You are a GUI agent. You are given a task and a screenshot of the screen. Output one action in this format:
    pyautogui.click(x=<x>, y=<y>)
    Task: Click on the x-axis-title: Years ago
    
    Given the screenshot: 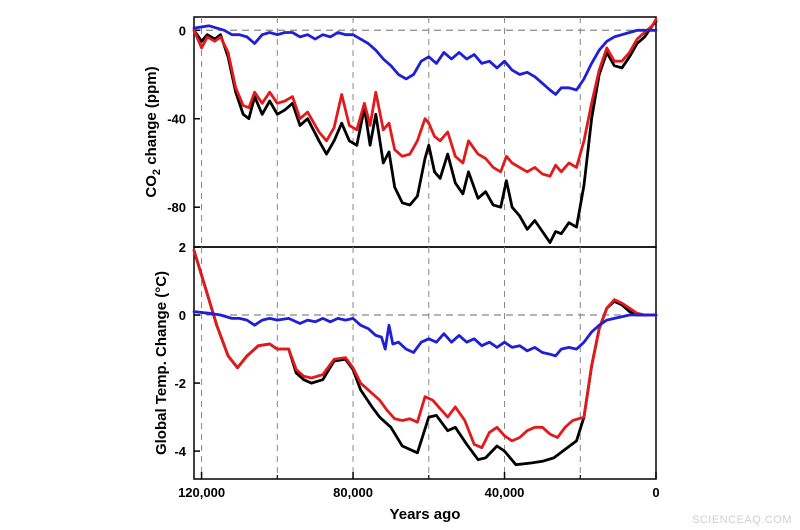 What is the action you would take?
    pyautogui.click(x=425, y=514)
    